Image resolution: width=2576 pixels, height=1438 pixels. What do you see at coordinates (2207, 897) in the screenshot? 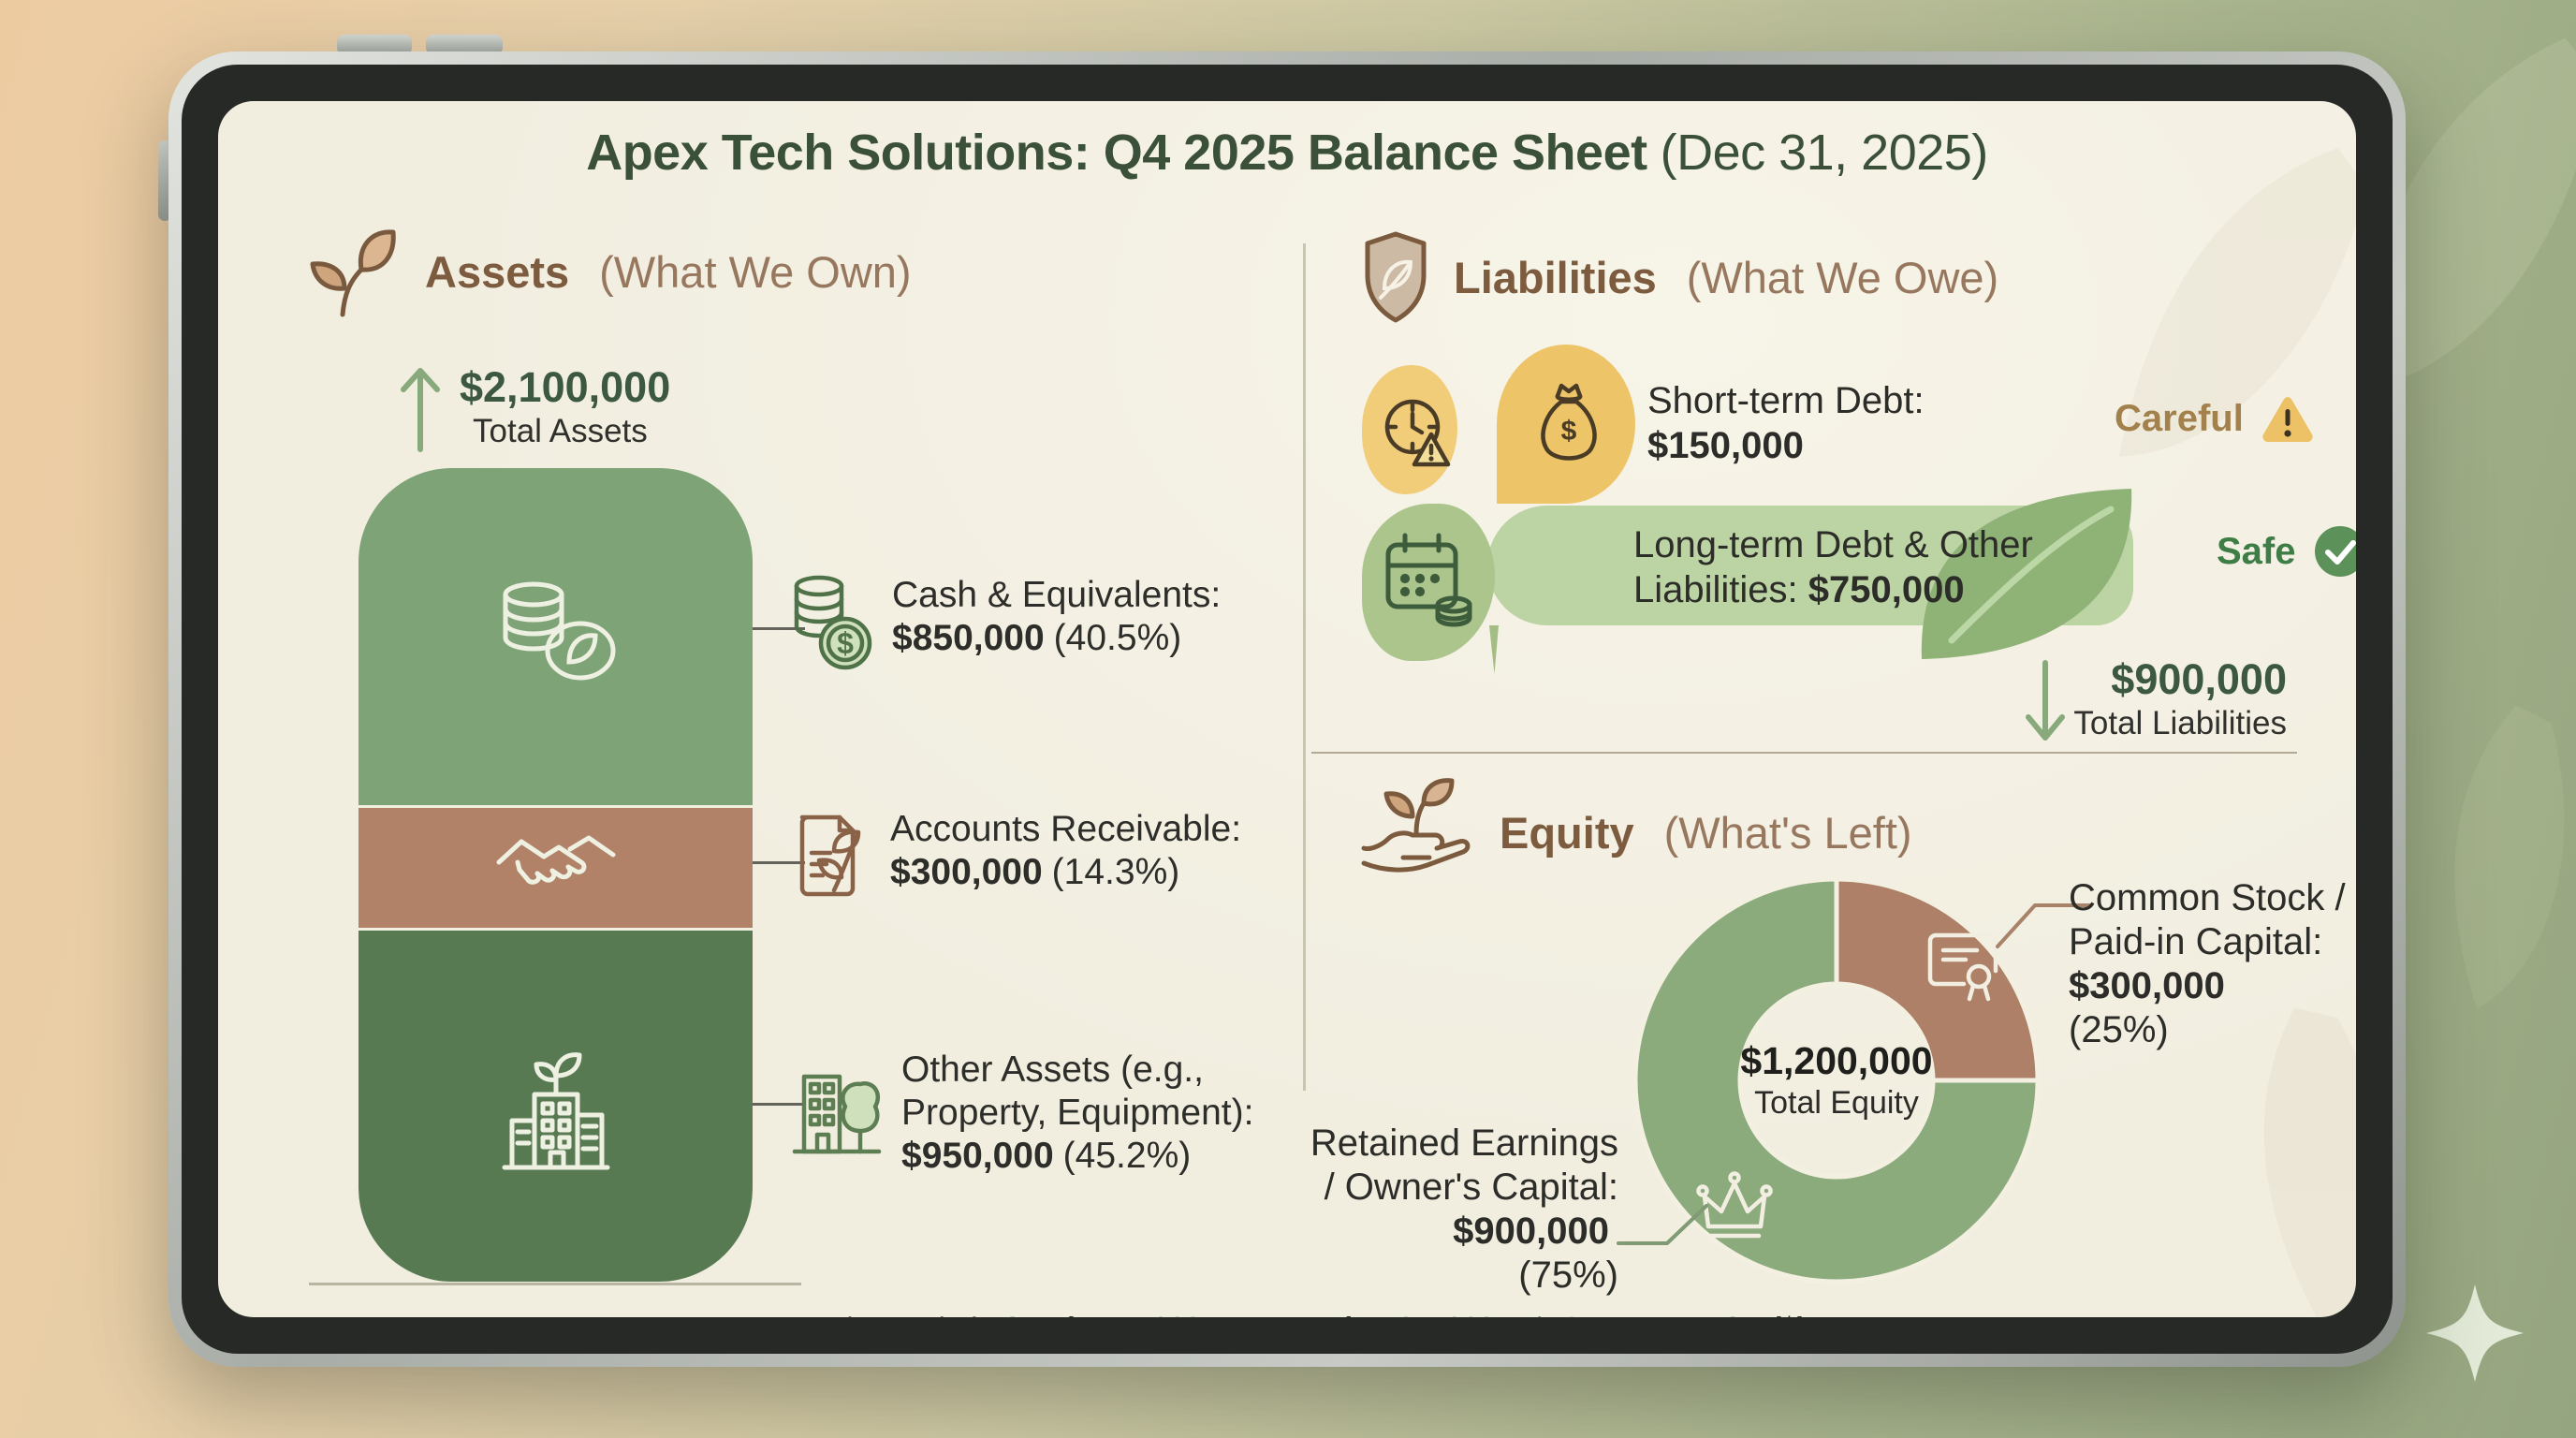
I see `equity-item-label-line1: Common Stock /` at bounding box center [2207, 897].